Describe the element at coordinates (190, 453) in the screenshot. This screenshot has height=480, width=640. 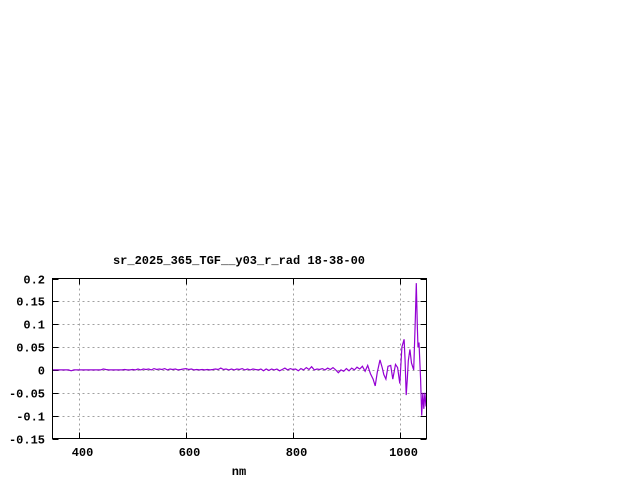
I see `x-tick-label: 600` at that location.